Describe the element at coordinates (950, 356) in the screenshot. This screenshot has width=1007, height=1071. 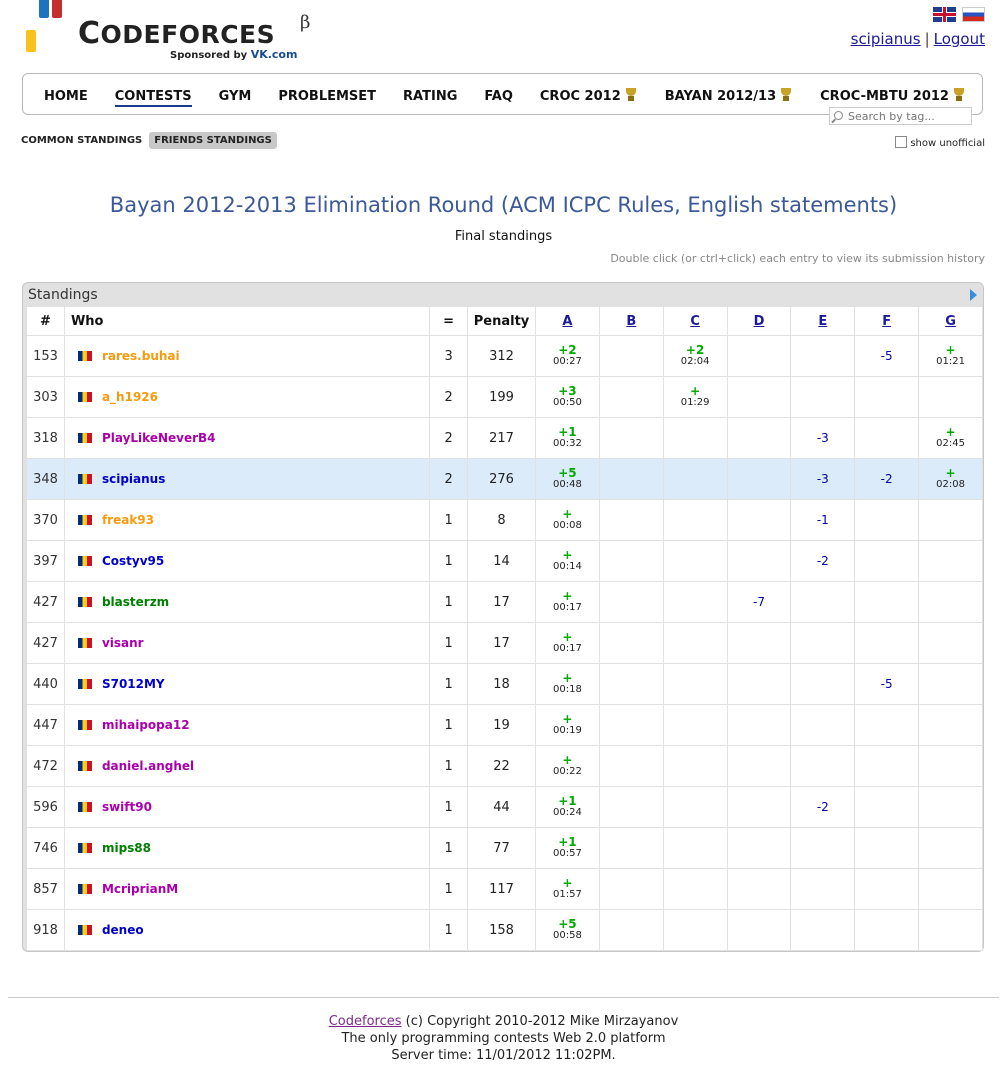
I see `problem-cell-g: +01:21` at that location.